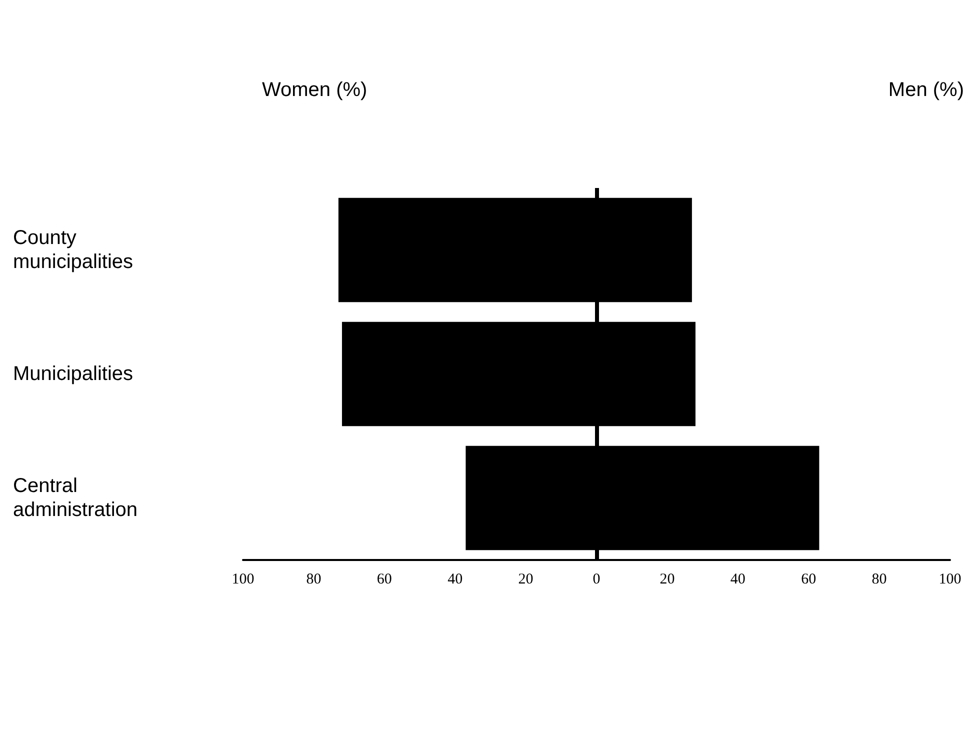  What do you see at coordinates (75, 498) in the screenshot?
I see `y-tick-label: Central administration` at bounding box center [75, 498].